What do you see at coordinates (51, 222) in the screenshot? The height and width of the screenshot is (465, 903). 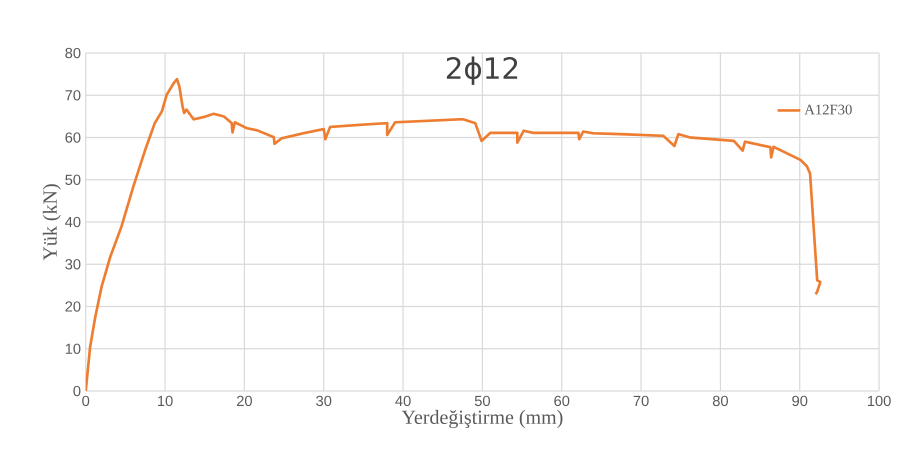 I see `y-axis-title: Yük (kN)` at bounding box center [51, 222].